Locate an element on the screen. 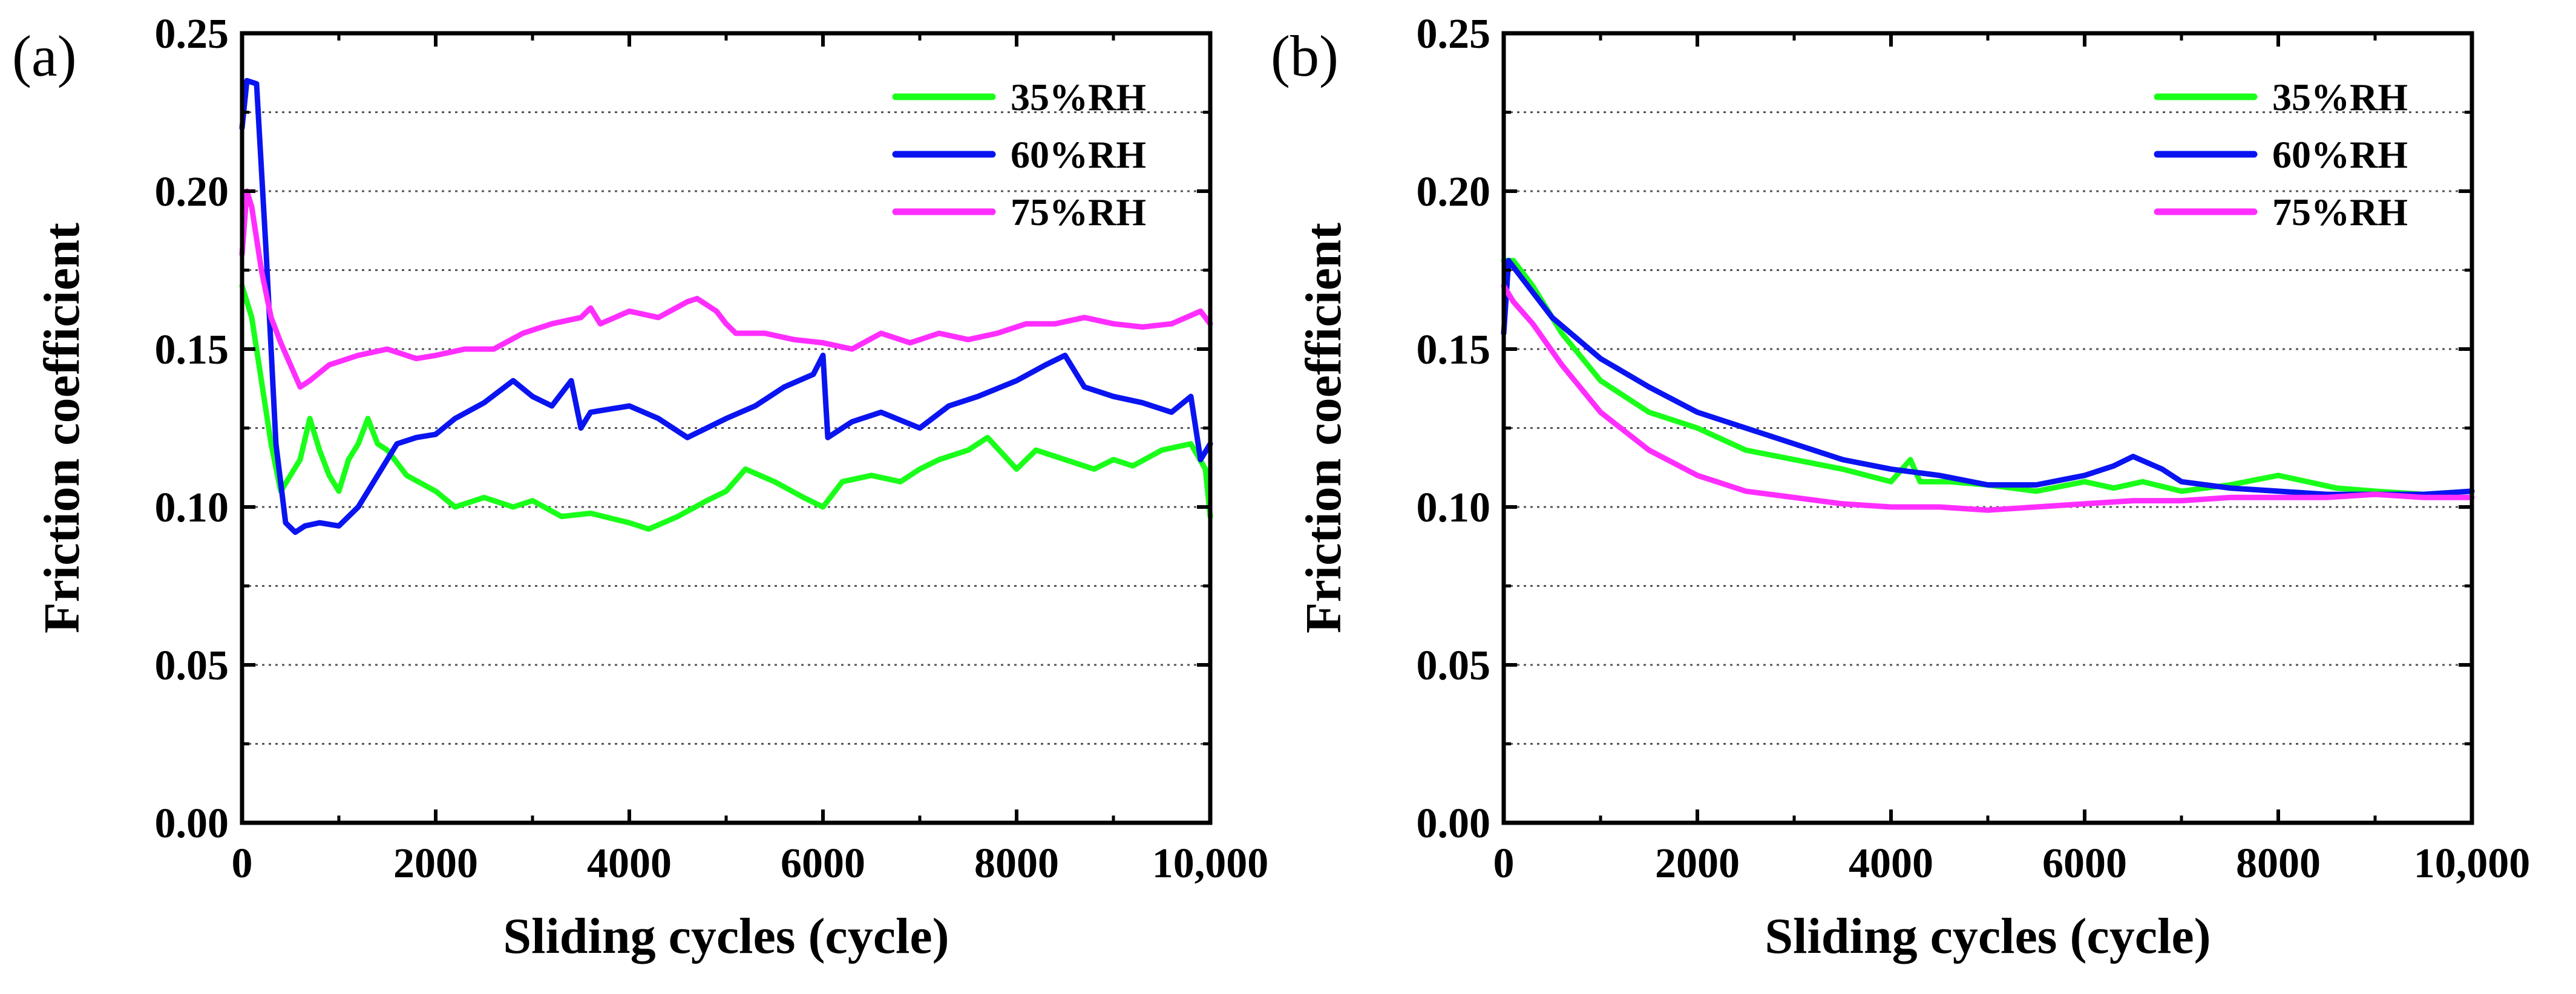 This screenshot has width=2576, height=994. panel-label: (a) is located at coordinates (44, 56).